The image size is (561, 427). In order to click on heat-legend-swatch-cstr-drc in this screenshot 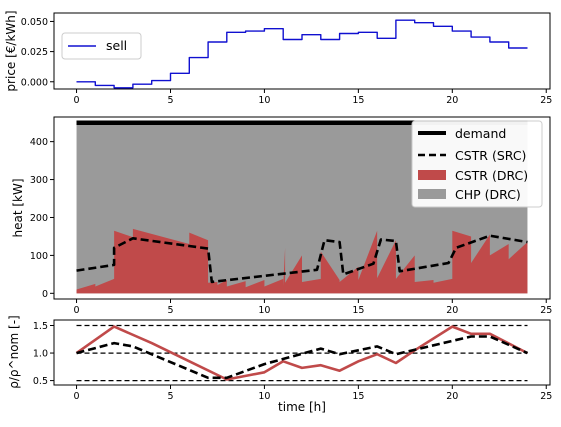, I will do `click(432, 175)`.